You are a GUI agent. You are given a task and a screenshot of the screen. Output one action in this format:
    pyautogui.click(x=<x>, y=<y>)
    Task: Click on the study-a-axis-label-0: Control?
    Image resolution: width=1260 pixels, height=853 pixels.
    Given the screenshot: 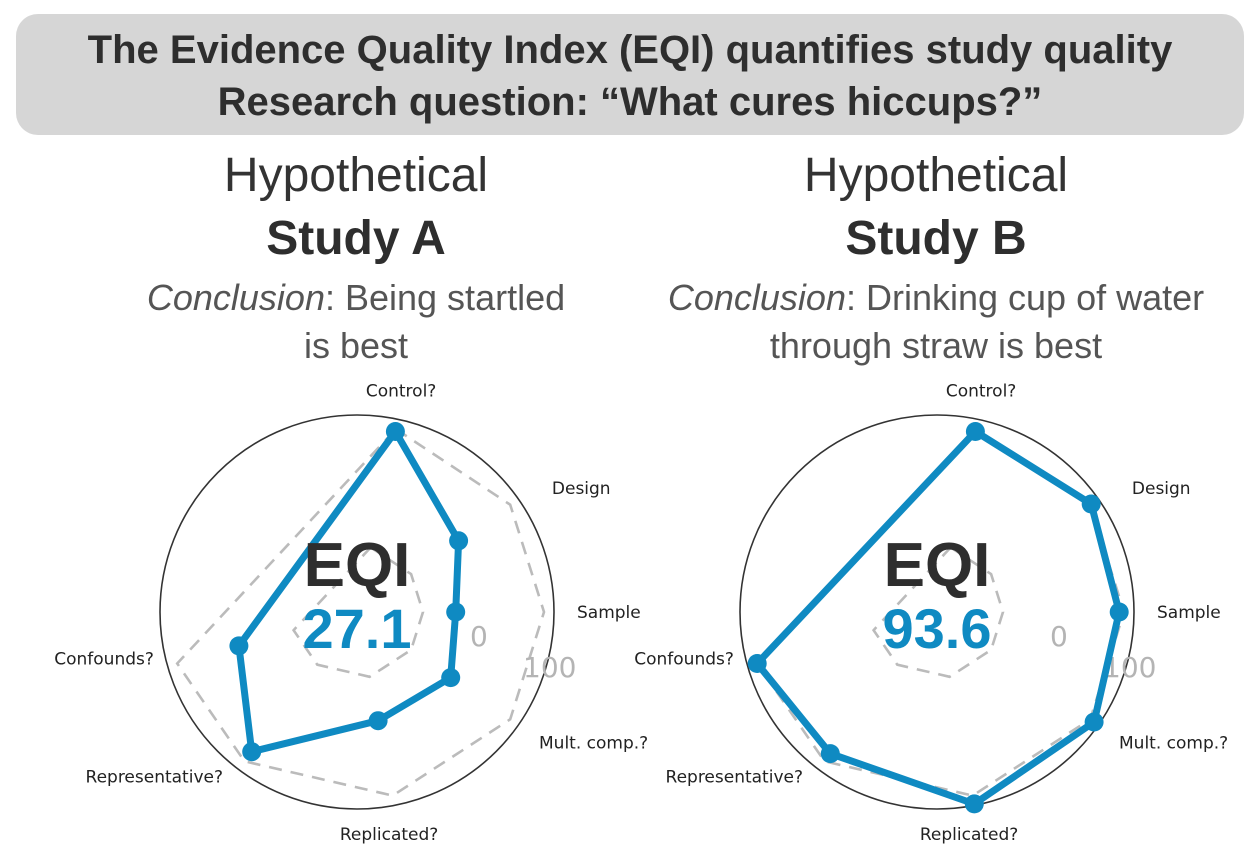 What is the action you would take?
    pyautogui.click(x=401, y=392)
    